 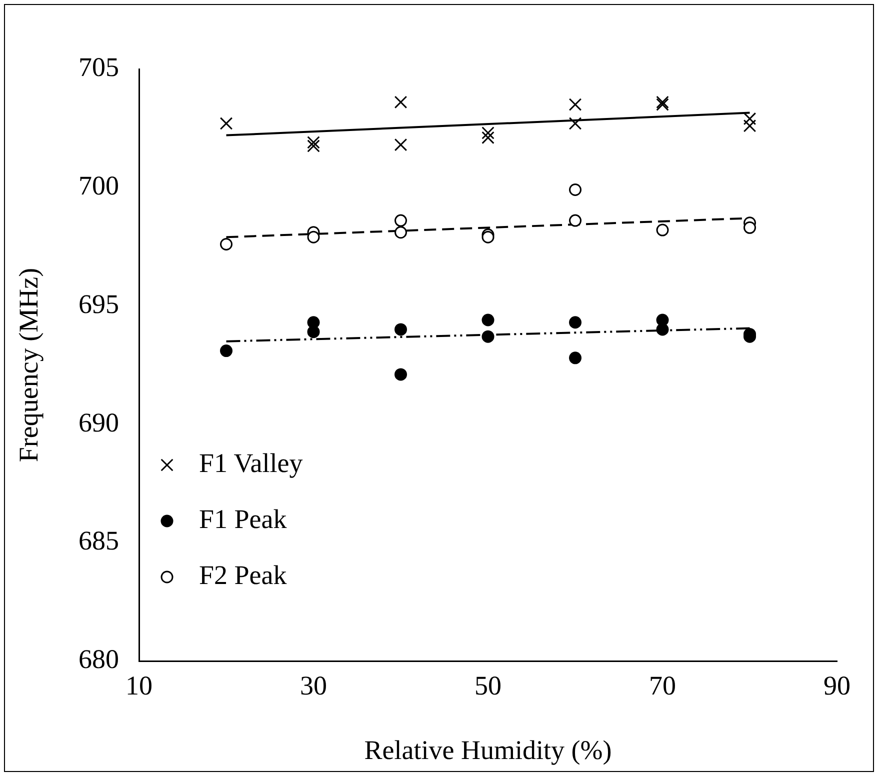 What do you see at coordinates (98, 67) in the screenshot?
I see `y-tick-label: 705` at bounding box center [98, 67].